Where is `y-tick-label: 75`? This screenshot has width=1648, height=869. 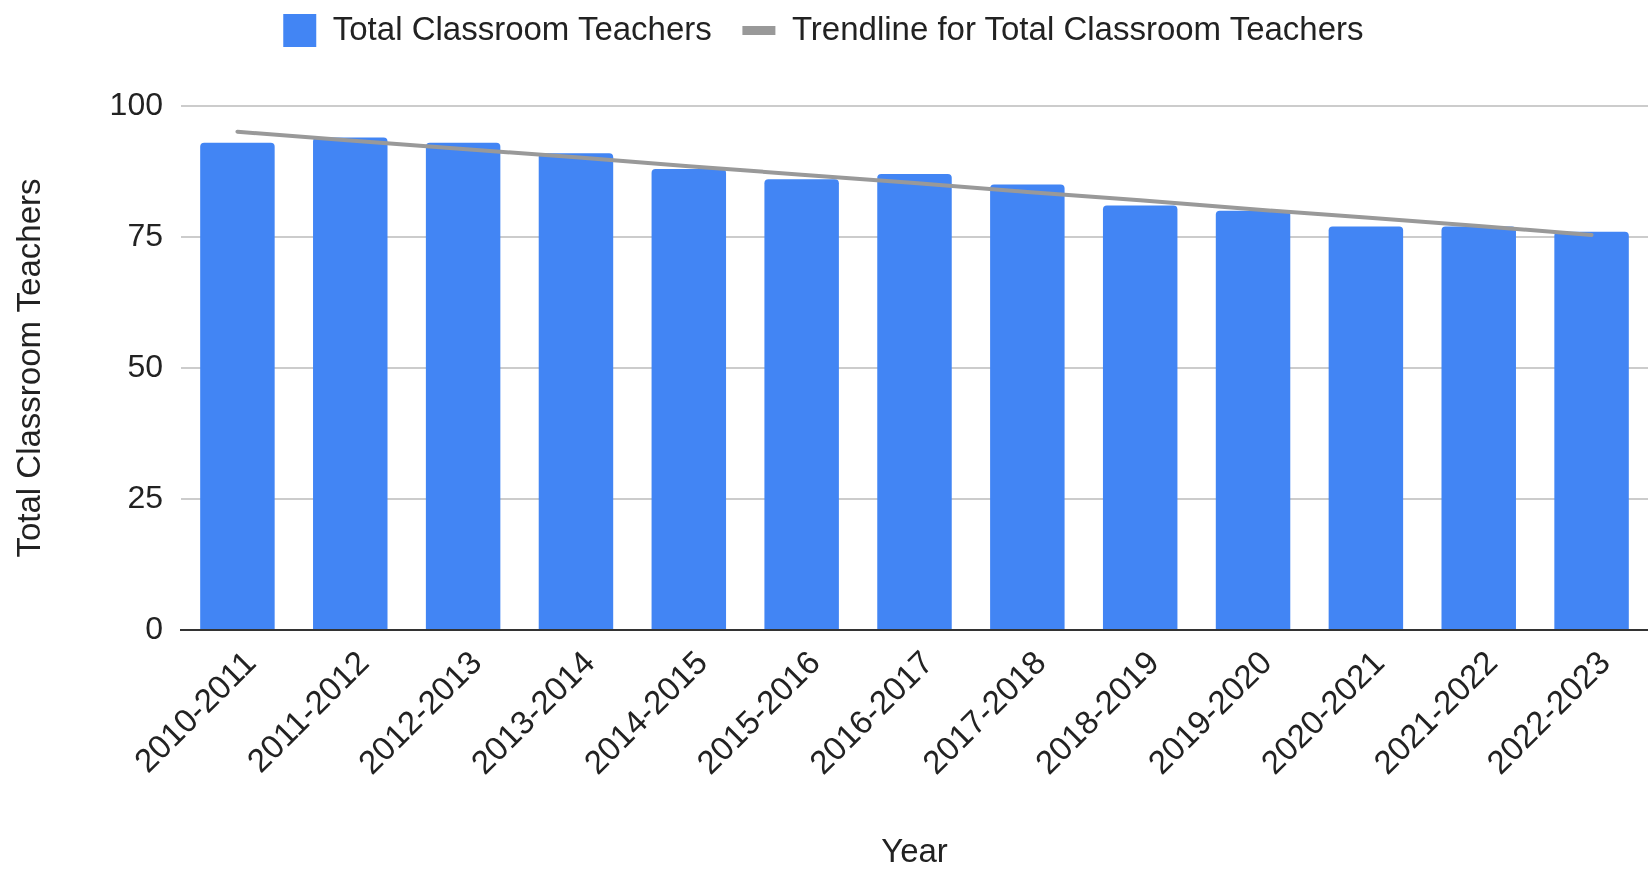
y-tick-label: 75 is located at coordinates (145, 234).